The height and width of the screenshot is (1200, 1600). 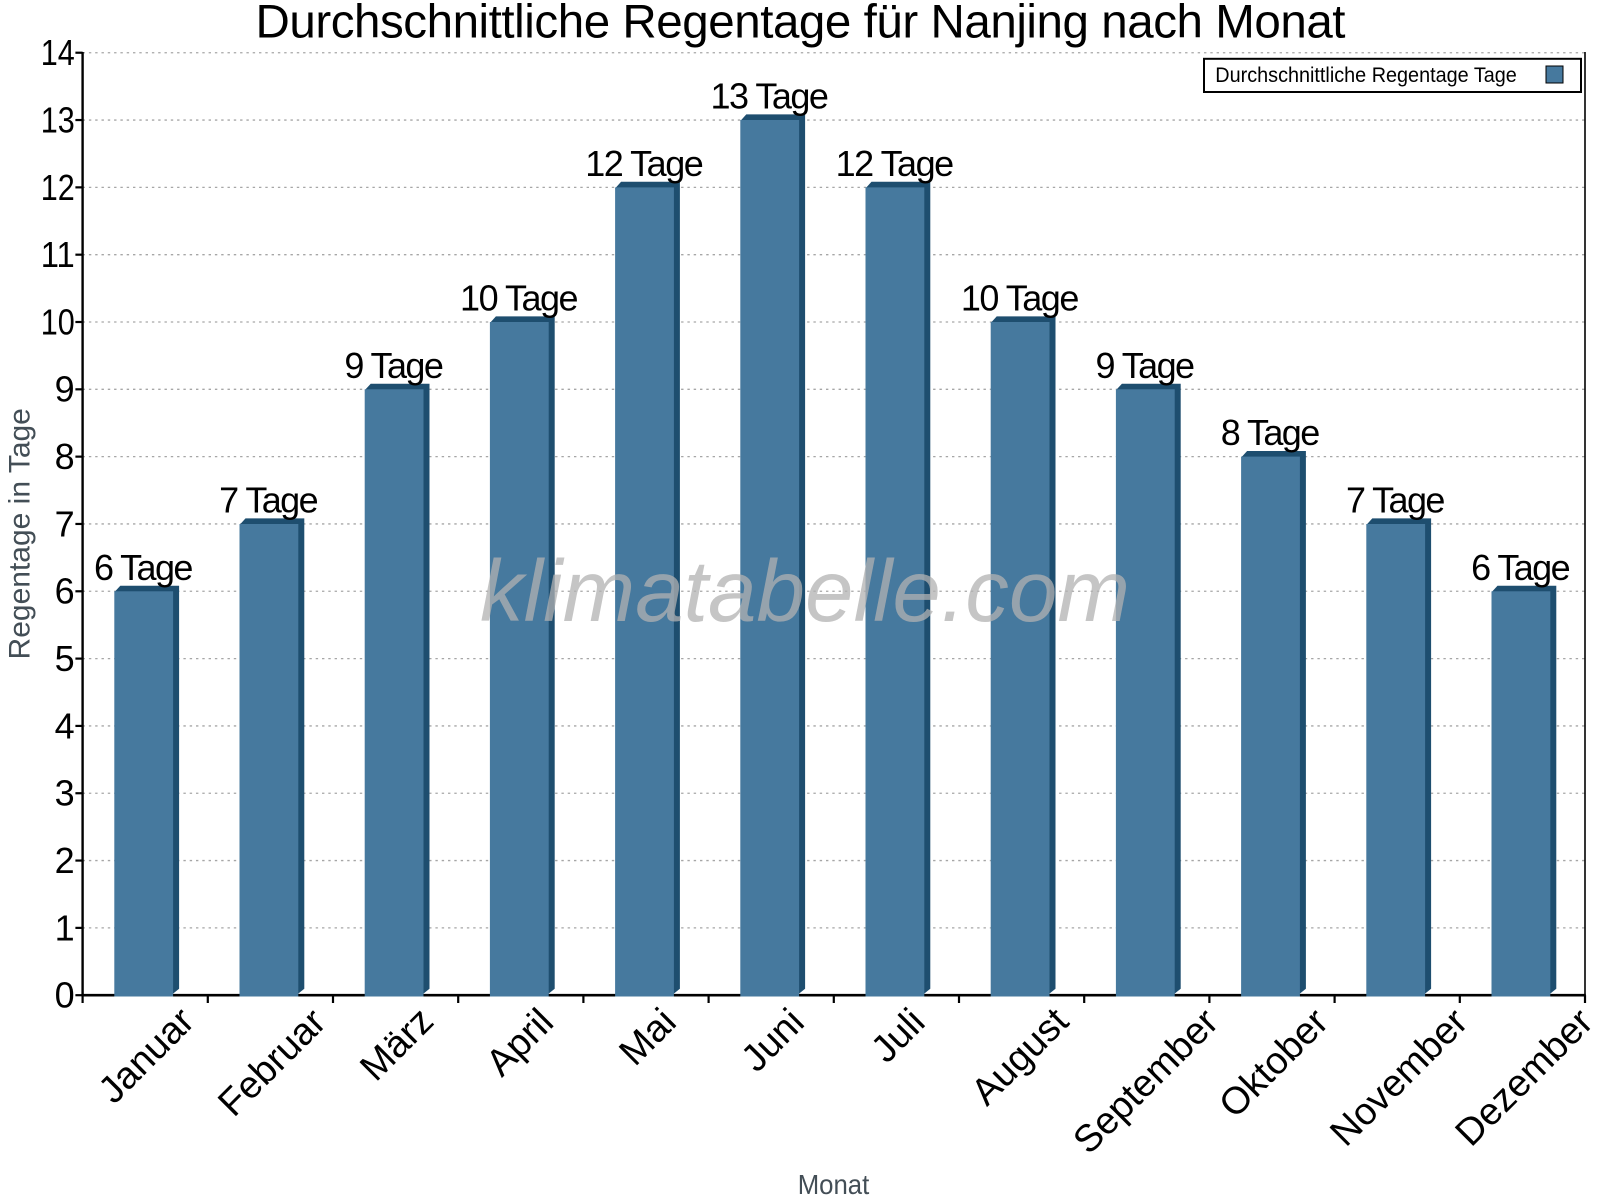 I want to click on svg-text: 13 Tage, so click(x=769, y=96).